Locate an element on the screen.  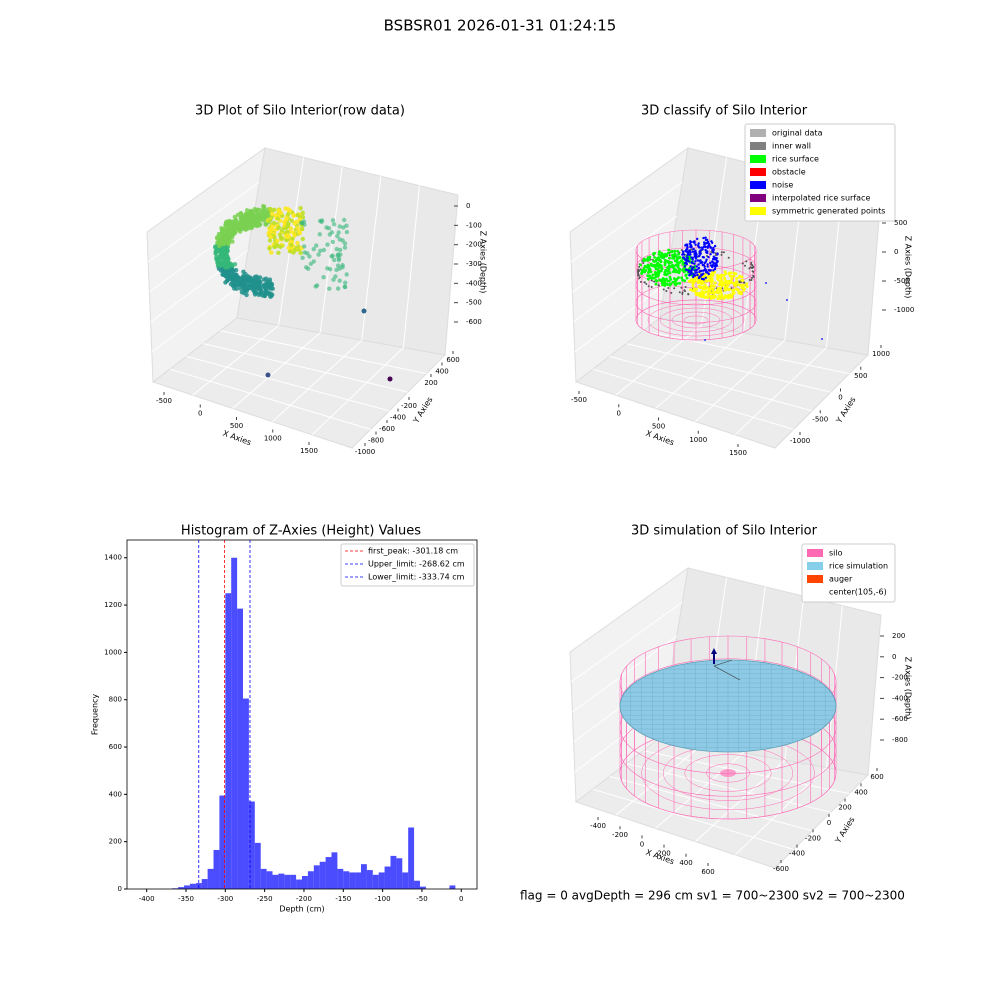
tick-label: 500 is located at coordinates (236, 426).